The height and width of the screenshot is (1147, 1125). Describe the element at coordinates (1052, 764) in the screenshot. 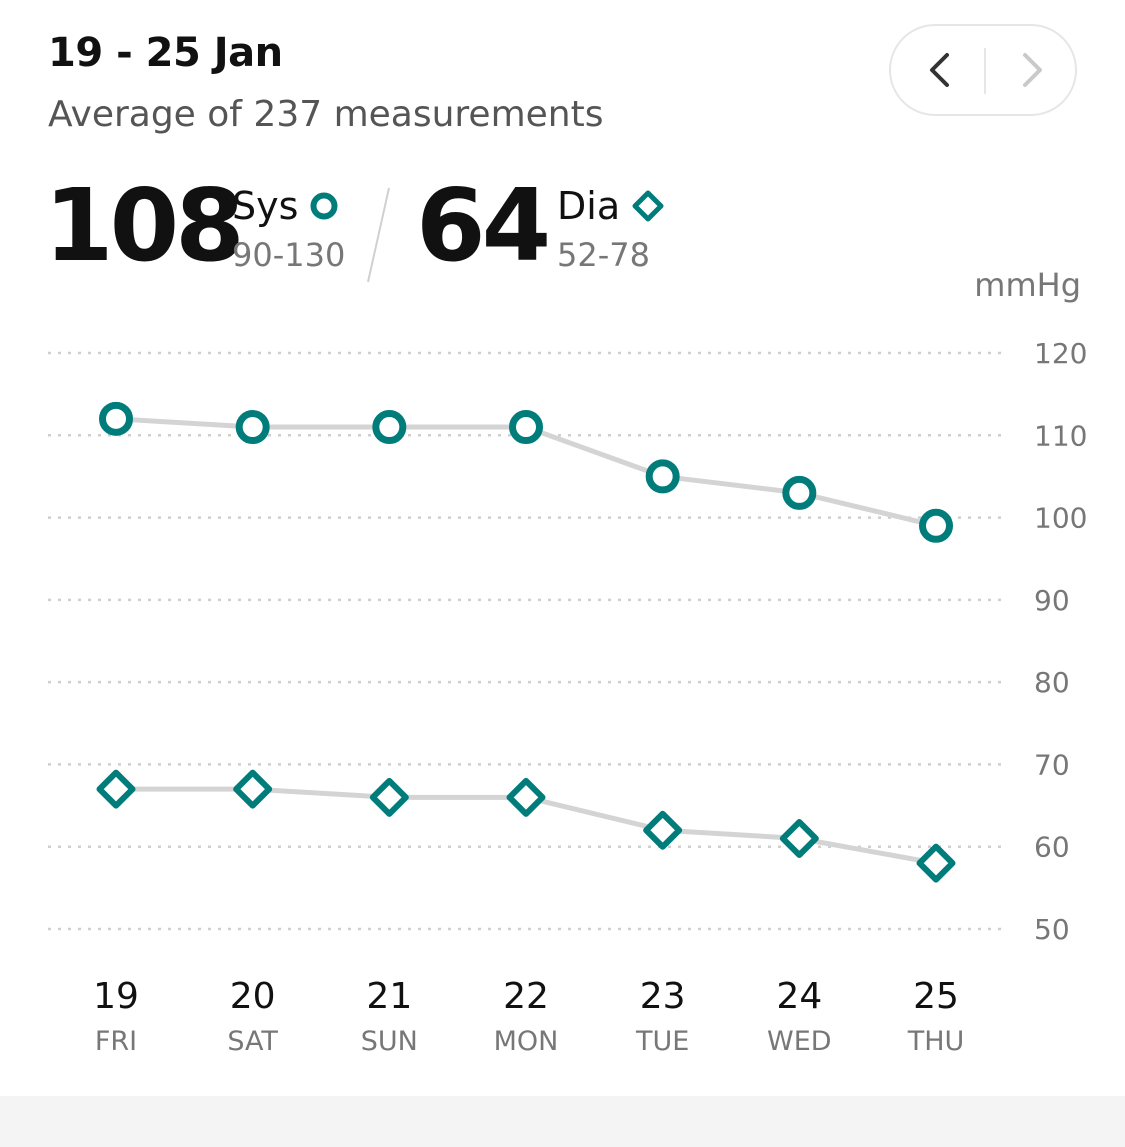

I see `y-tick-label: 70` at that location.